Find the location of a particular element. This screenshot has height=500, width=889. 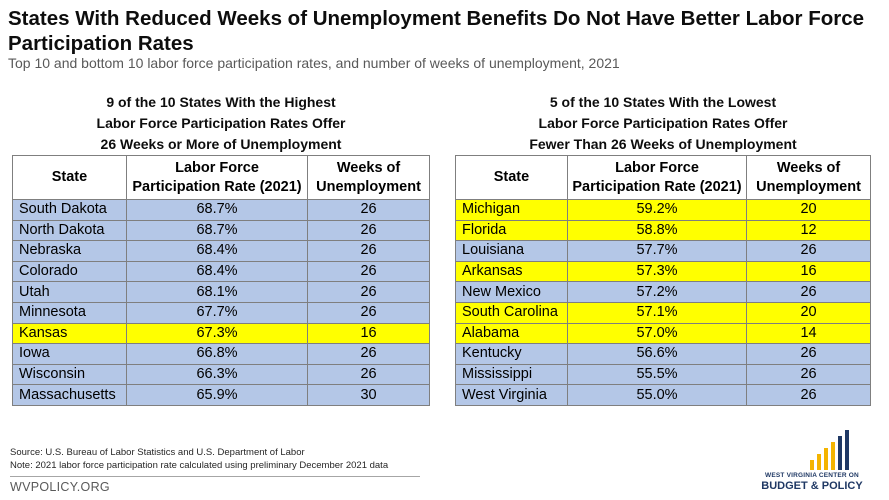

state-cell: Kansas is located at coordinates (69, 333).